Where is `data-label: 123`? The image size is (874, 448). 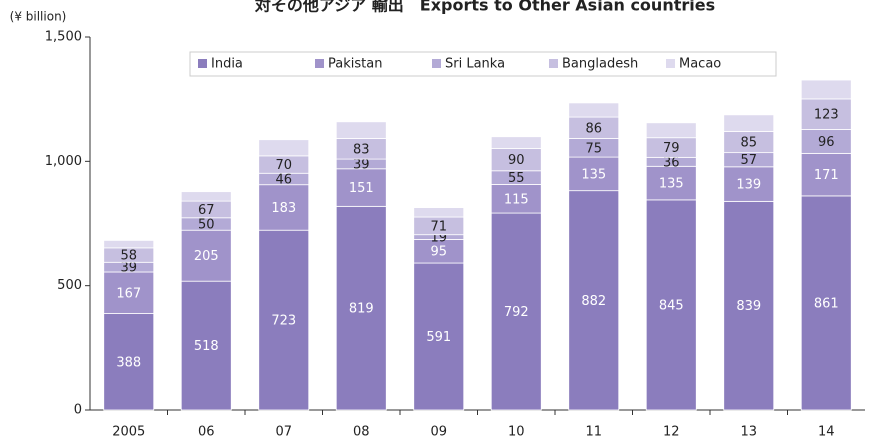
data-label: 123 is located at coordinates (826, 115).